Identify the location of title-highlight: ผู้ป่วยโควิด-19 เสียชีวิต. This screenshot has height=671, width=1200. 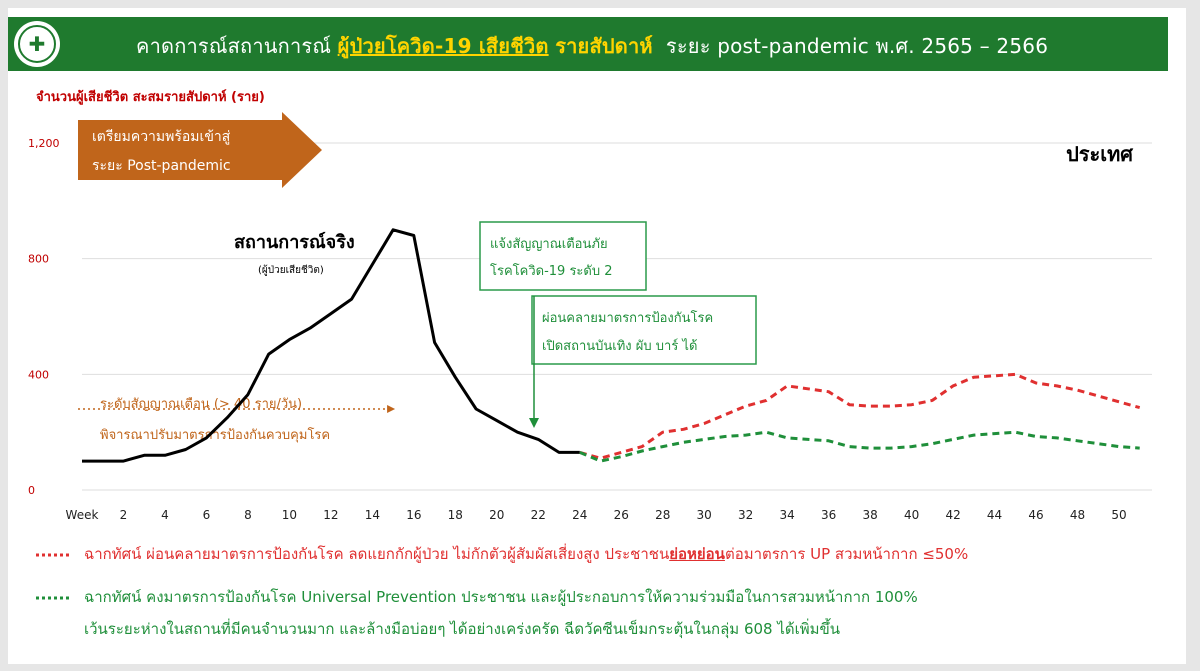
(443, 46).